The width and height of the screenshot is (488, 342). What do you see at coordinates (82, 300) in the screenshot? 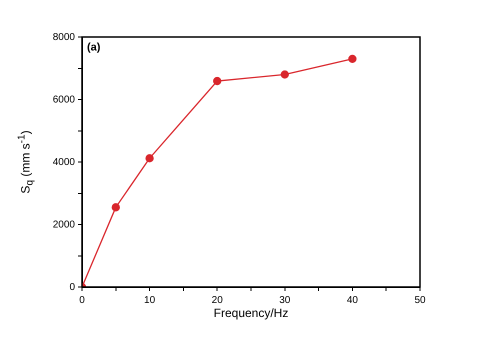
I see `x-tick-label: 0` at bounding box center [82, 300].